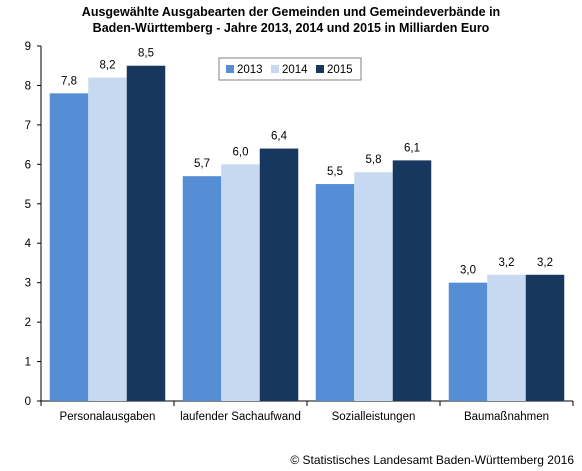  Describe the element at coordinates (202, 164) in the screenshot. I see `data-label: 5,7` at that location.